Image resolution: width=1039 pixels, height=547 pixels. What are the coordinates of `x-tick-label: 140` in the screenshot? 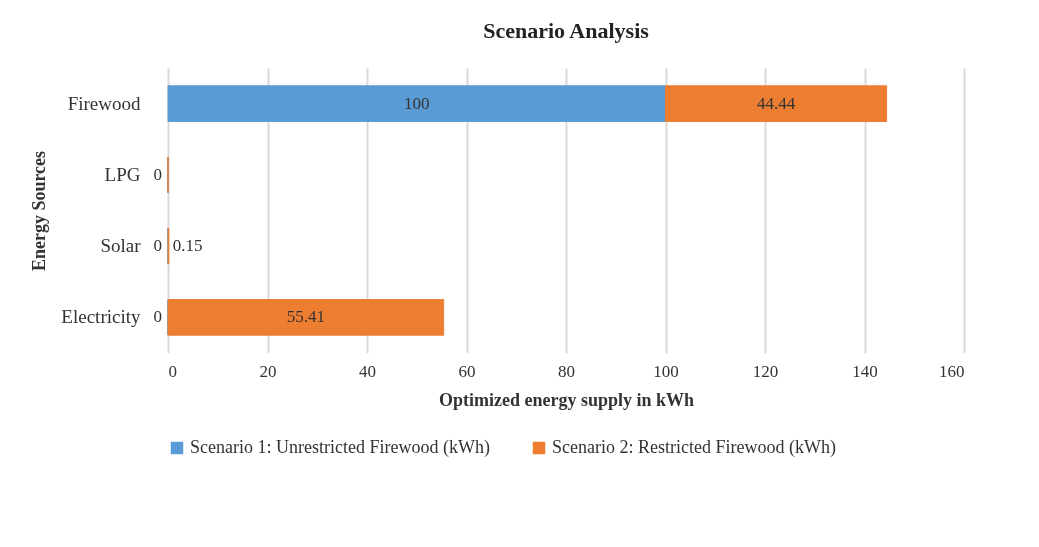 It's located at (865, 371).